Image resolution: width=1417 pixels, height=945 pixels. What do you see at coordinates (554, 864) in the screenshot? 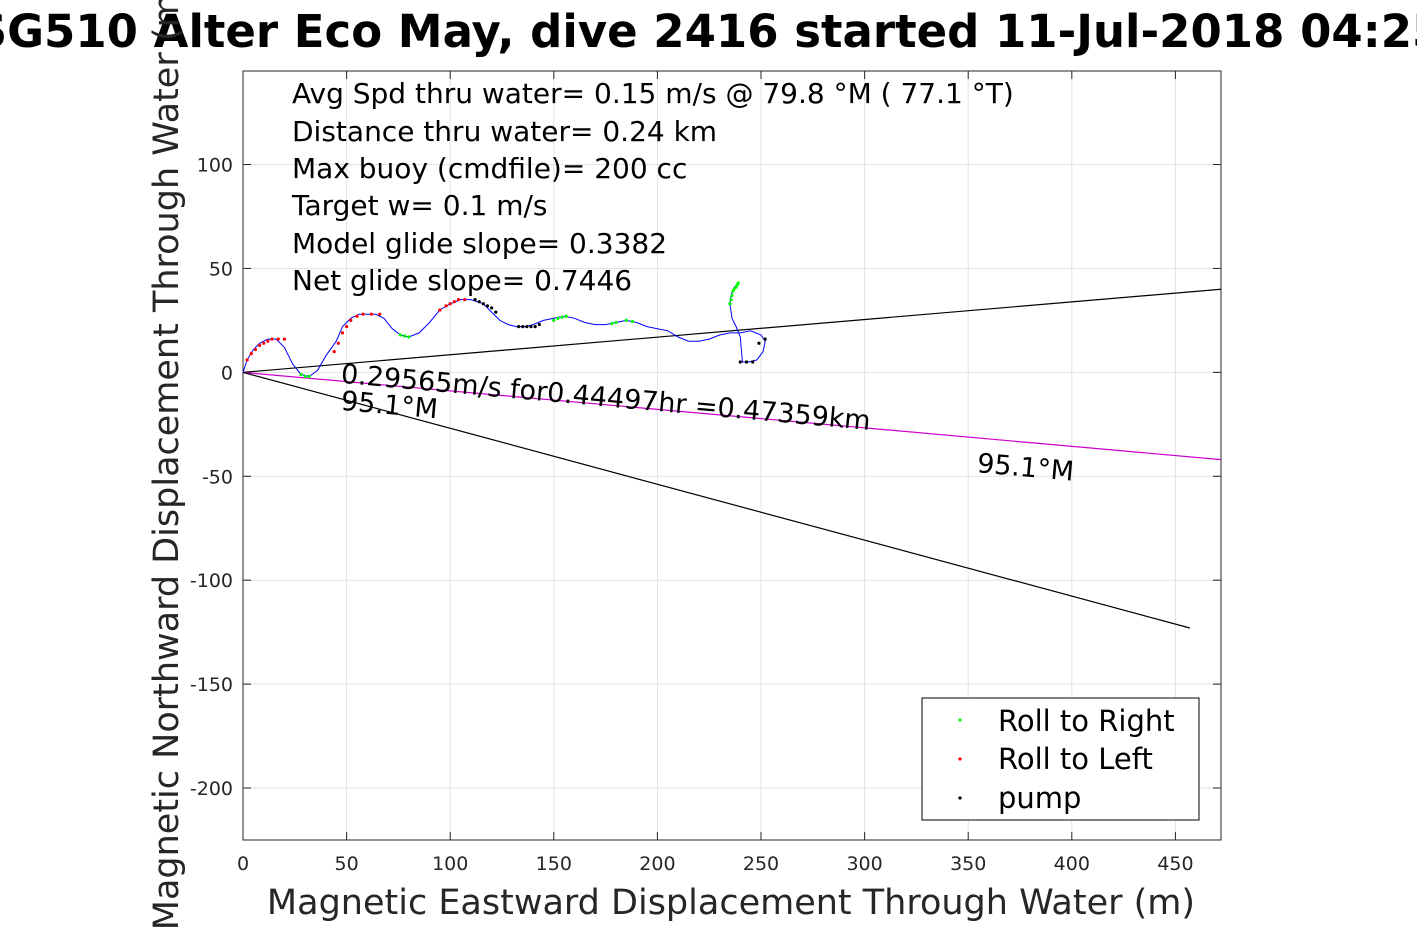
I see `x-tick-label: 150` at bounding box center [554, 864].